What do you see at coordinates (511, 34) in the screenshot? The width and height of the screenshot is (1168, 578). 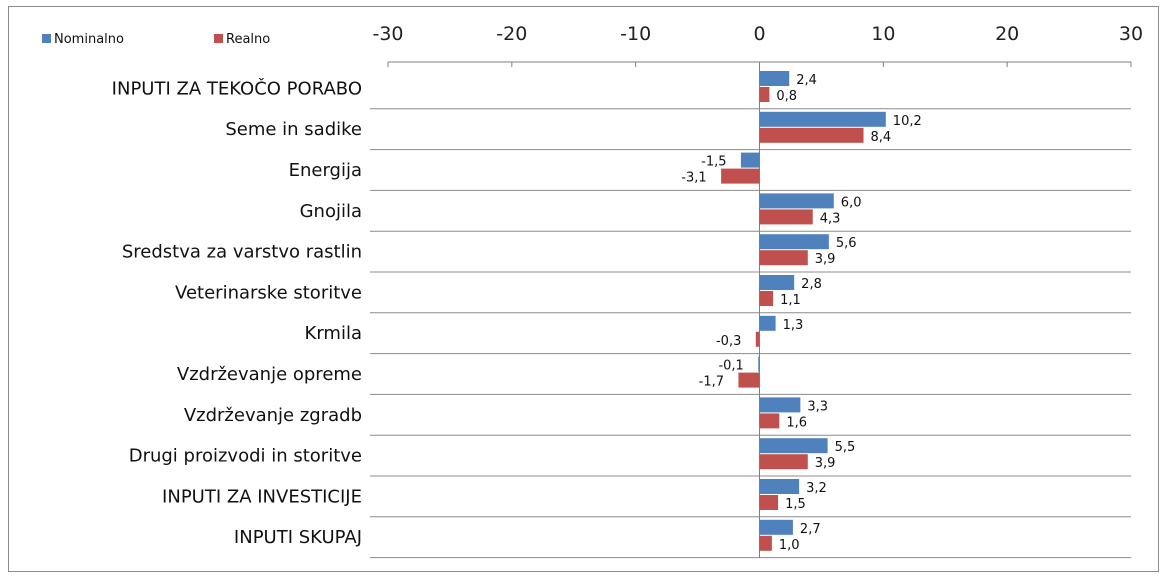 I see `x-tick-label: -20` at bounding box center [511, 34].